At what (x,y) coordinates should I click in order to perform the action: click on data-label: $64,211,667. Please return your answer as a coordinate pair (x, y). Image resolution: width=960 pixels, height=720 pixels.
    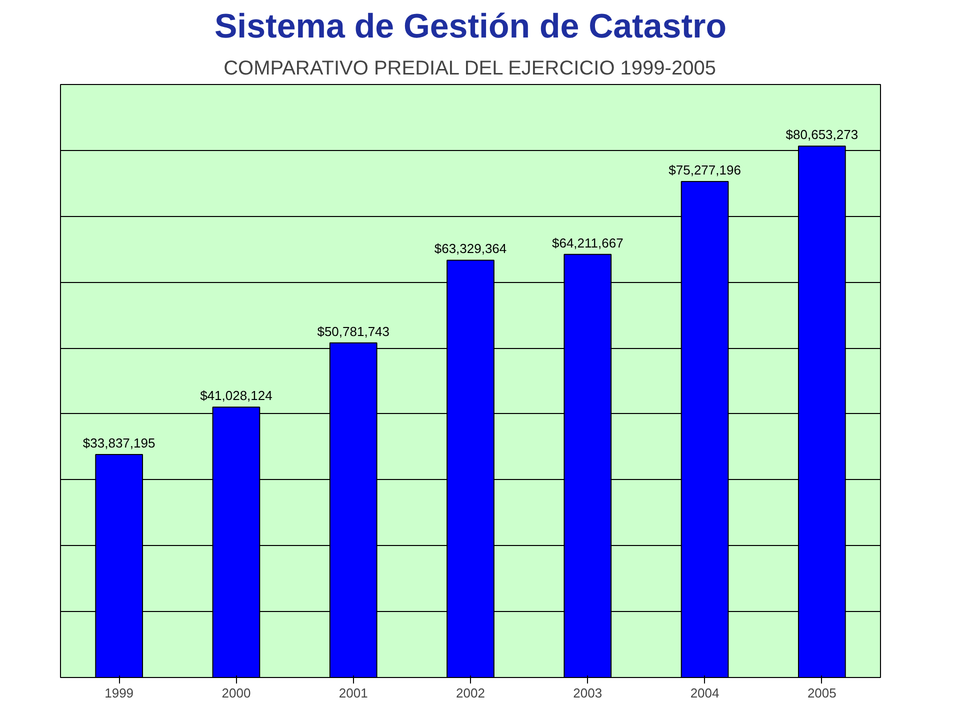
    Looking at the image, I should click on (588, 242).